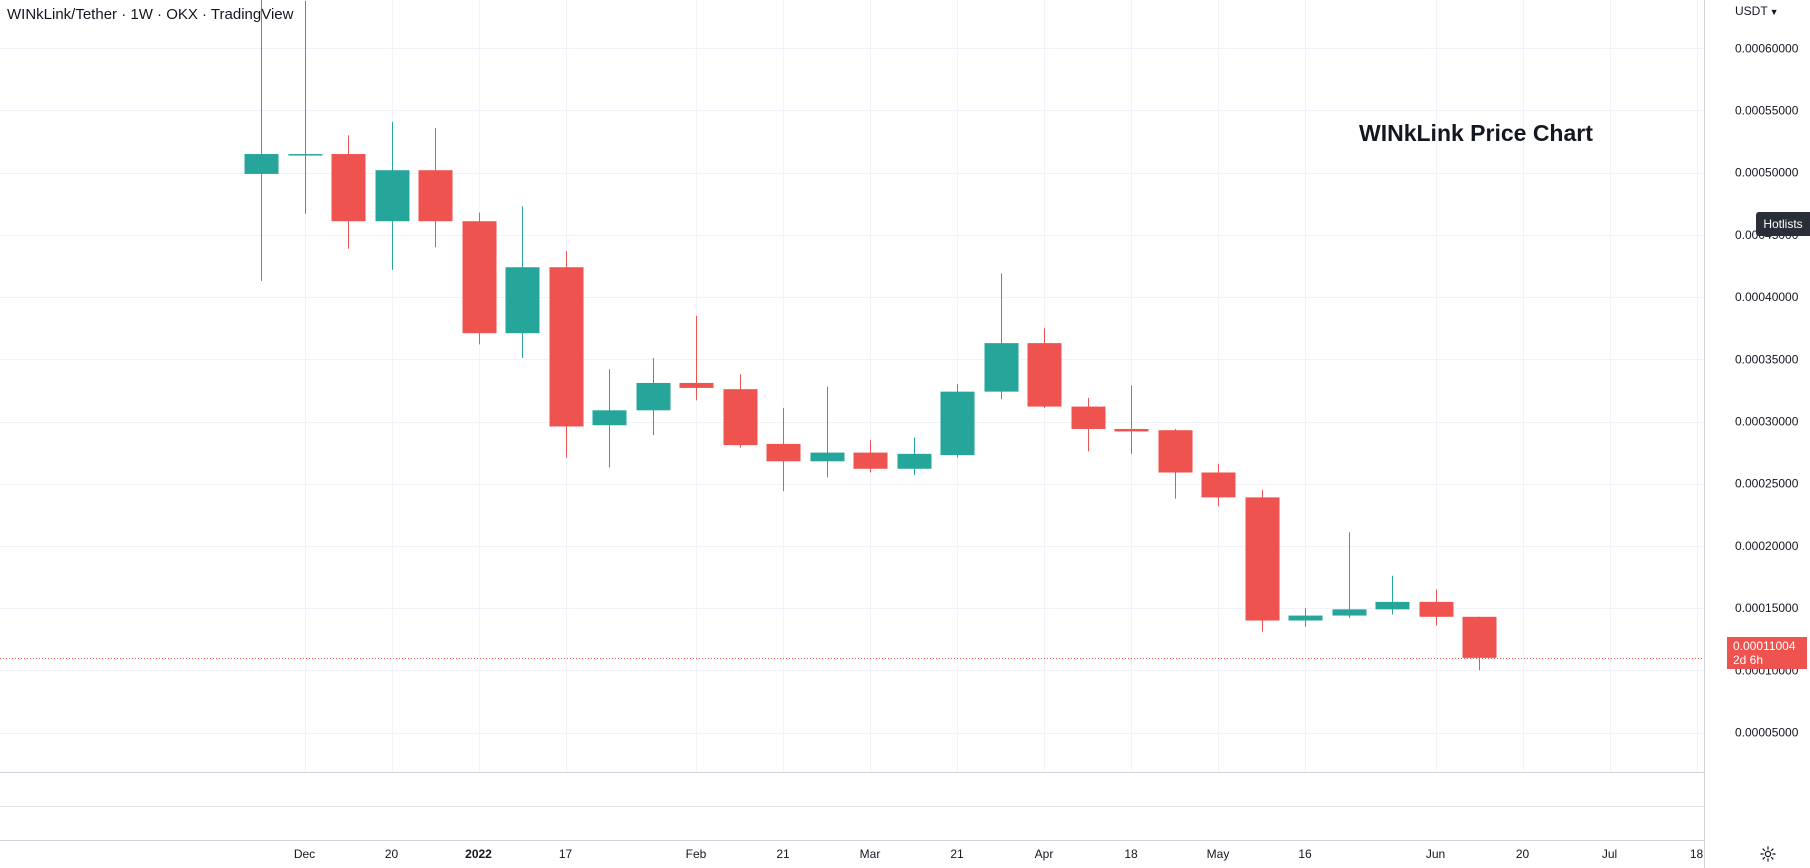 The image size is (1810, 868). Describe the element at coordinates (150, 14) in the screenshot. I see `symbol-title: WINkLink/Tether · 1W · OKX · TradingView` at that location.